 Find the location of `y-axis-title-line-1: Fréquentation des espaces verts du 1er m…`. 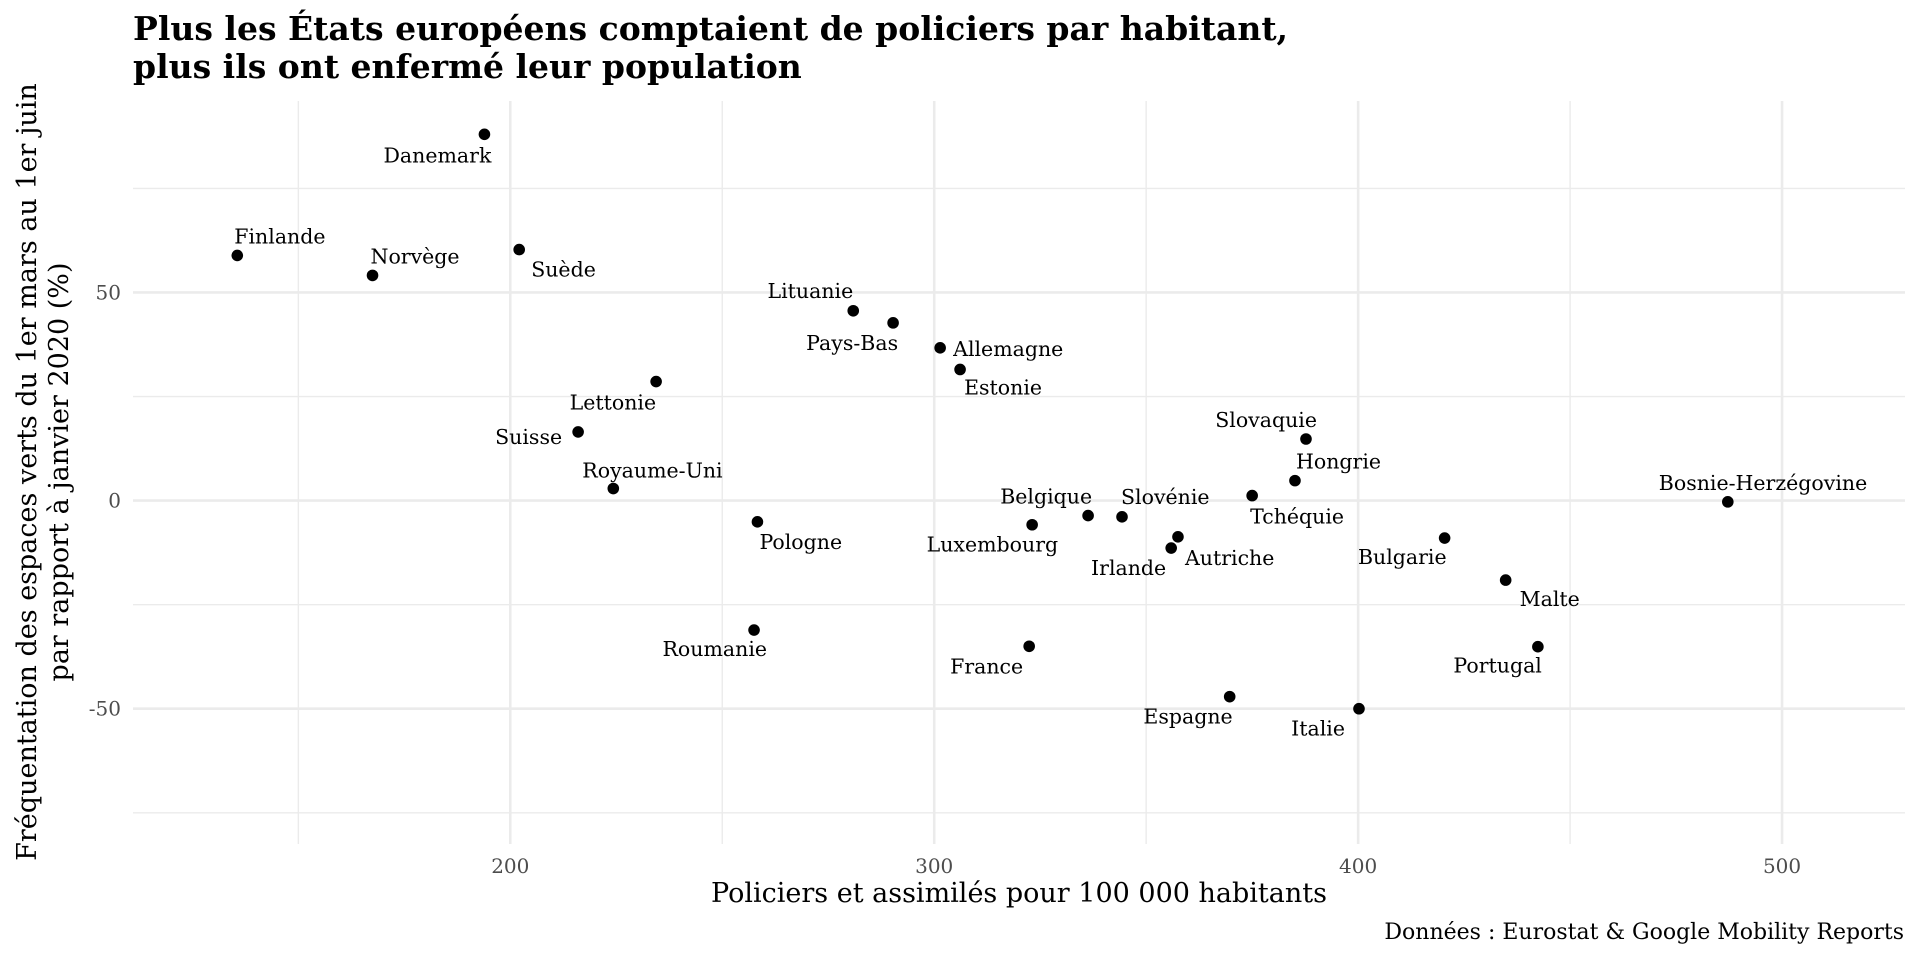

y-axis-title-line-1: Fréquentation des espaces verts du 1er m… is located at coordinates (27, 472).